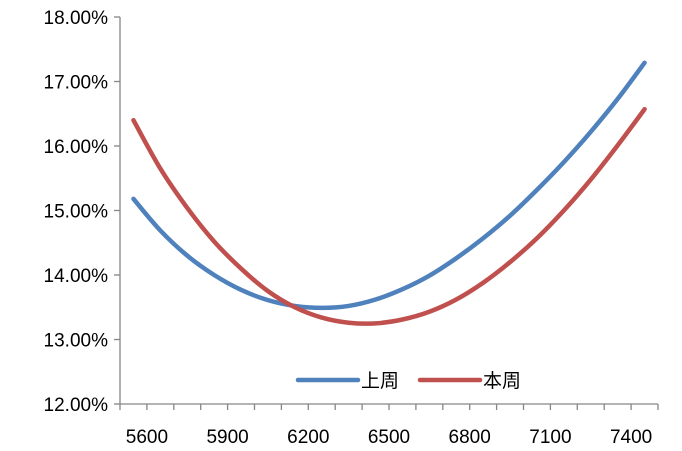 The width and height of the screenshot is (682, 451). What do you see at coordinates (502, 381) in the screenshot?
I see `legend-label-2: 本周` at bounding box center [502, 381].